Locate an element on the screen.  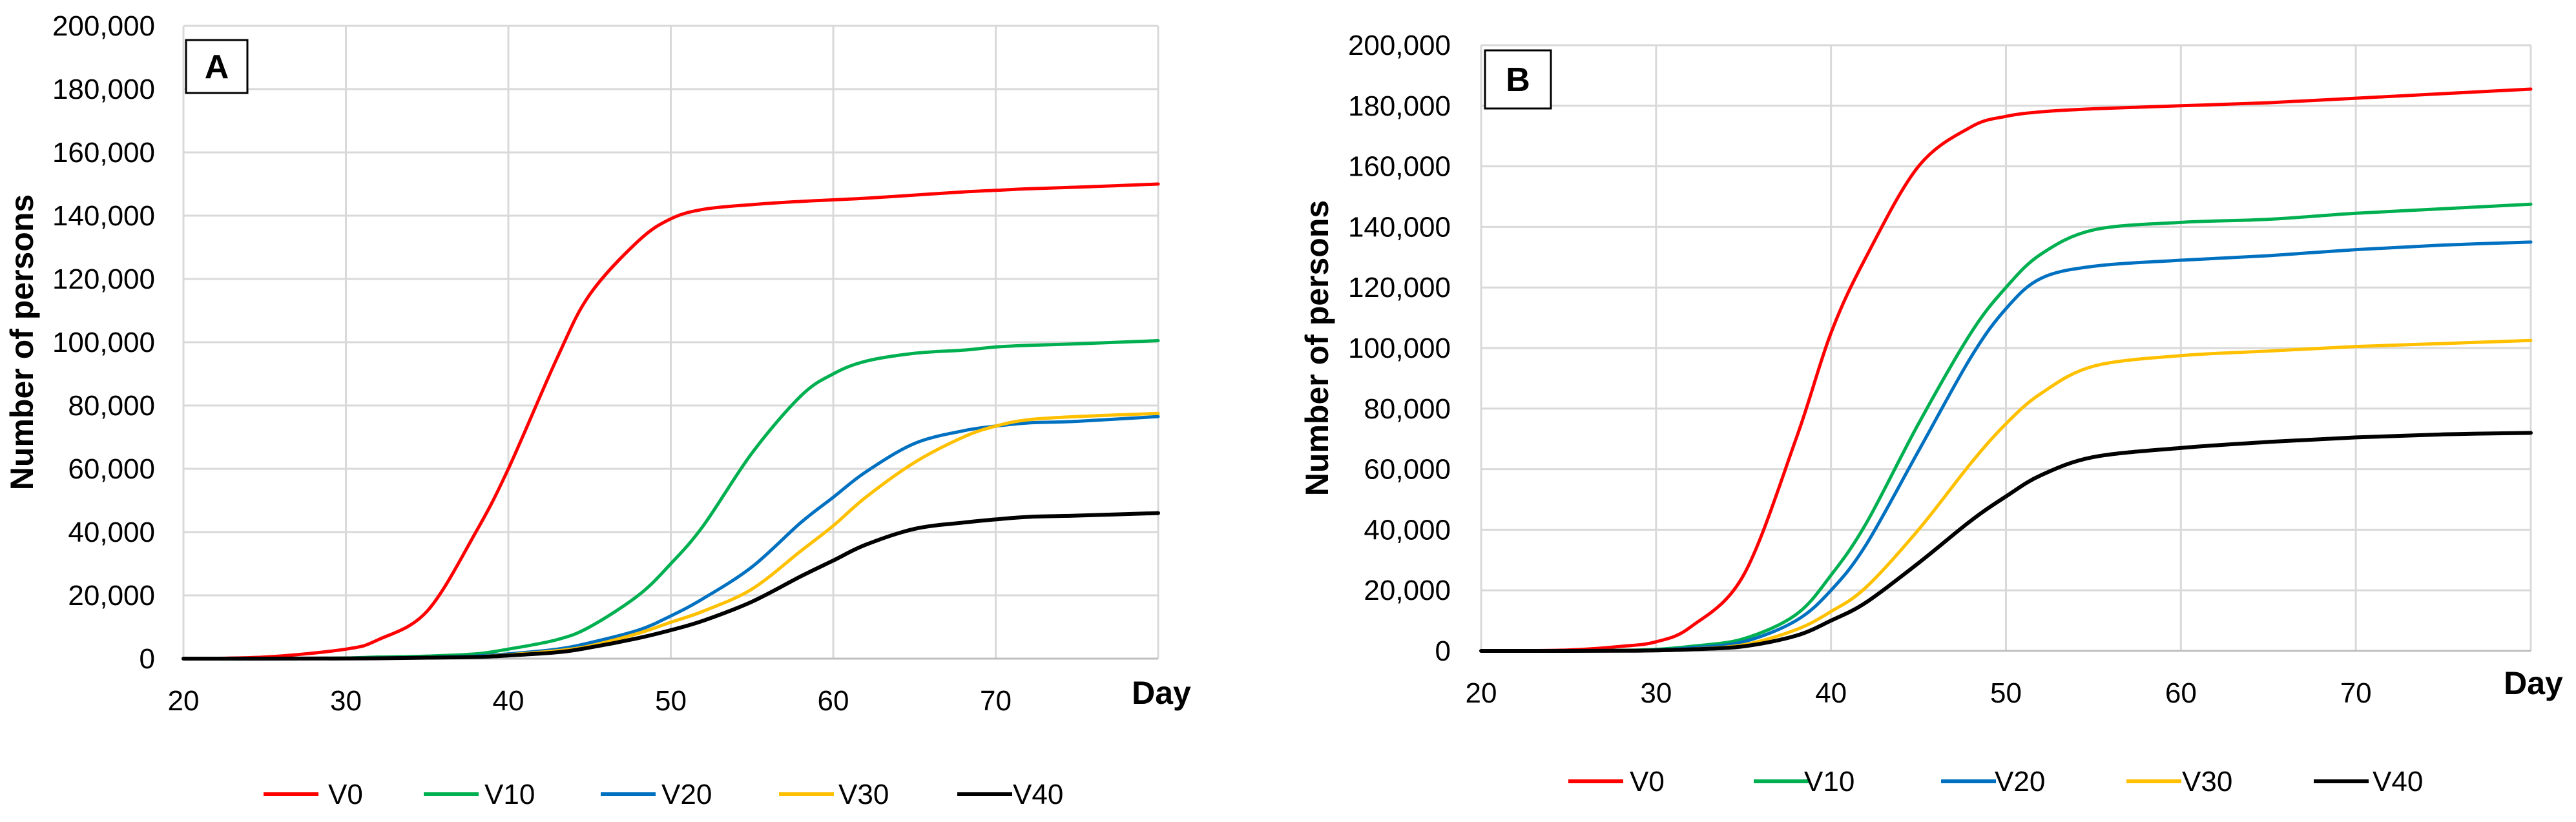
panel-label: A is located at coordinates (217, 67).